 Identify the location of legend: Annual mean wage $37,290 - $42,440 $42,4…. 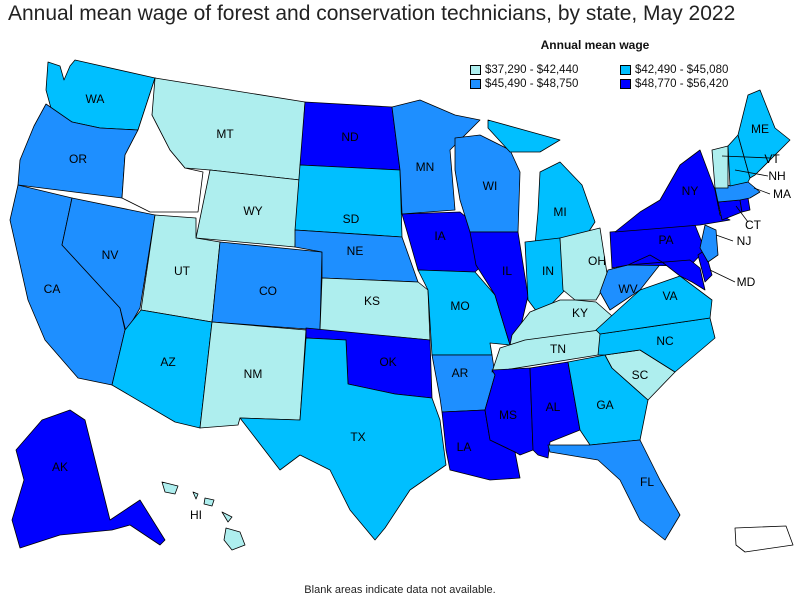
(632, 64).